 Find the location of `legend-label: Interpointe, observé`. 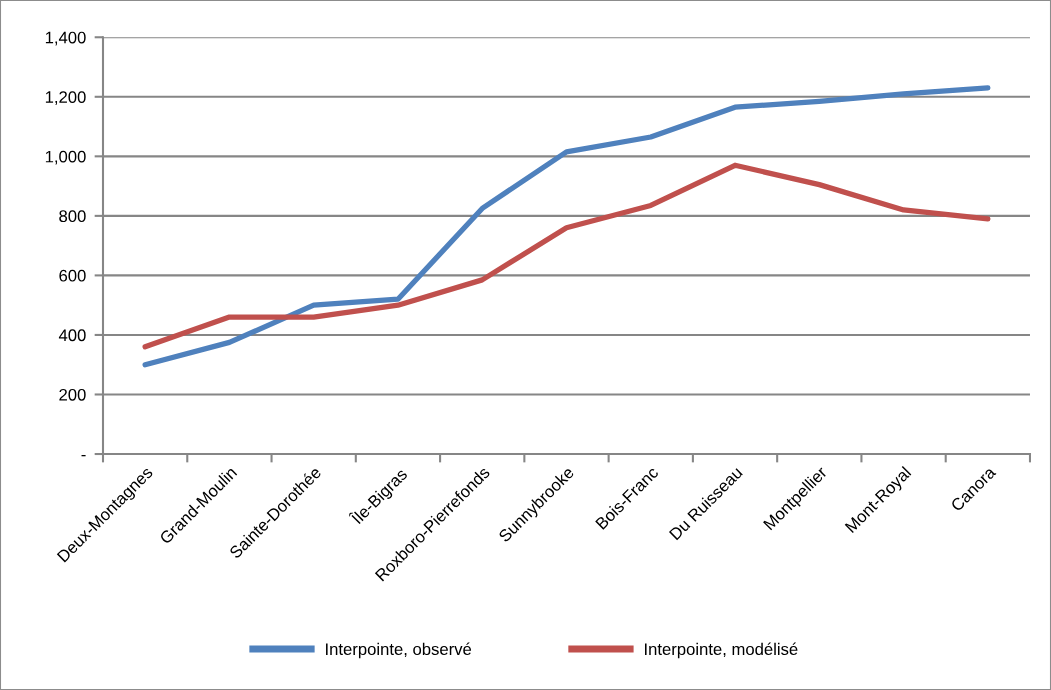

legend-label: Interpointe, observé is located at coordinates (399, 650).